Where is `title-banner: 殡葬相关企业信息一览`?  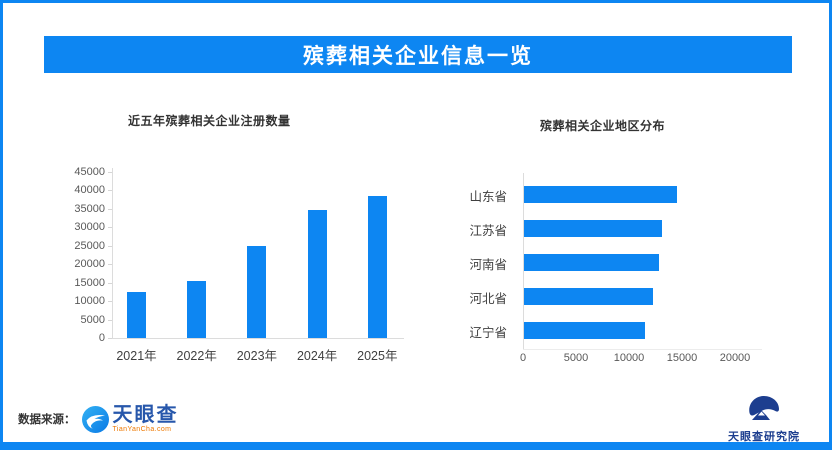
title-banner: 殡葬相关企业信息一览 is located at coordinates (418, 54).